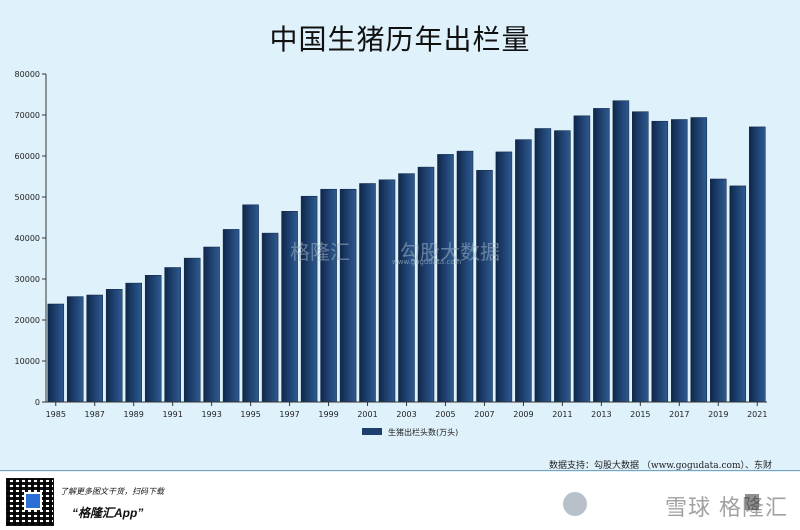  What do you see at coordinates (289, 414) in the screenshot?
I see `x-tick-label: 1997` at bounding box center [289, 414].